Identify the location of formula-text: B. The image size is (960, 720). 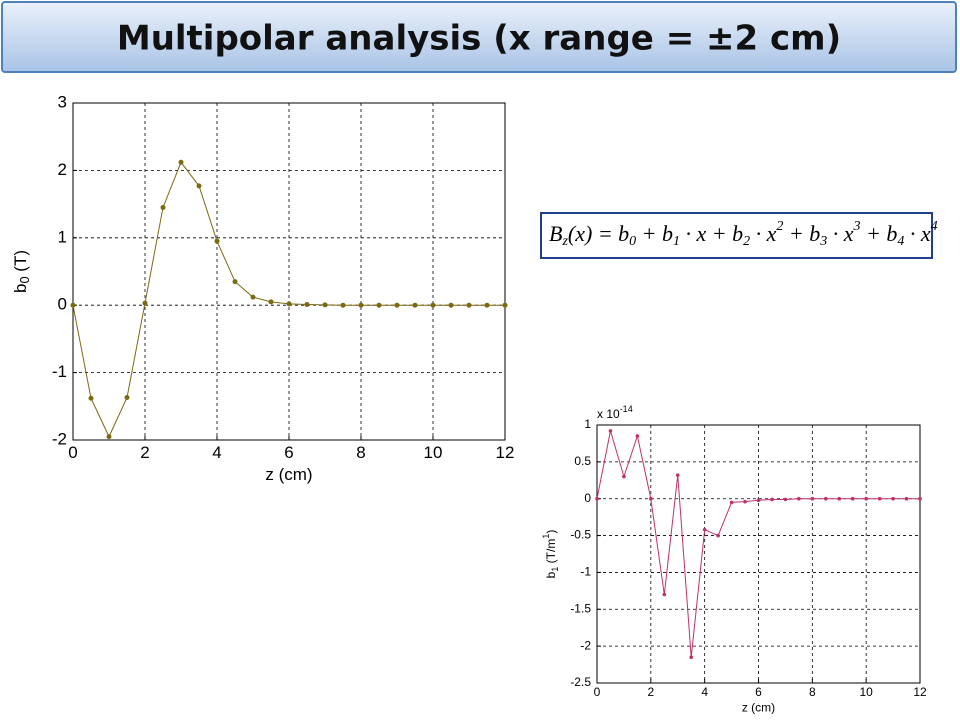
(555, 233).